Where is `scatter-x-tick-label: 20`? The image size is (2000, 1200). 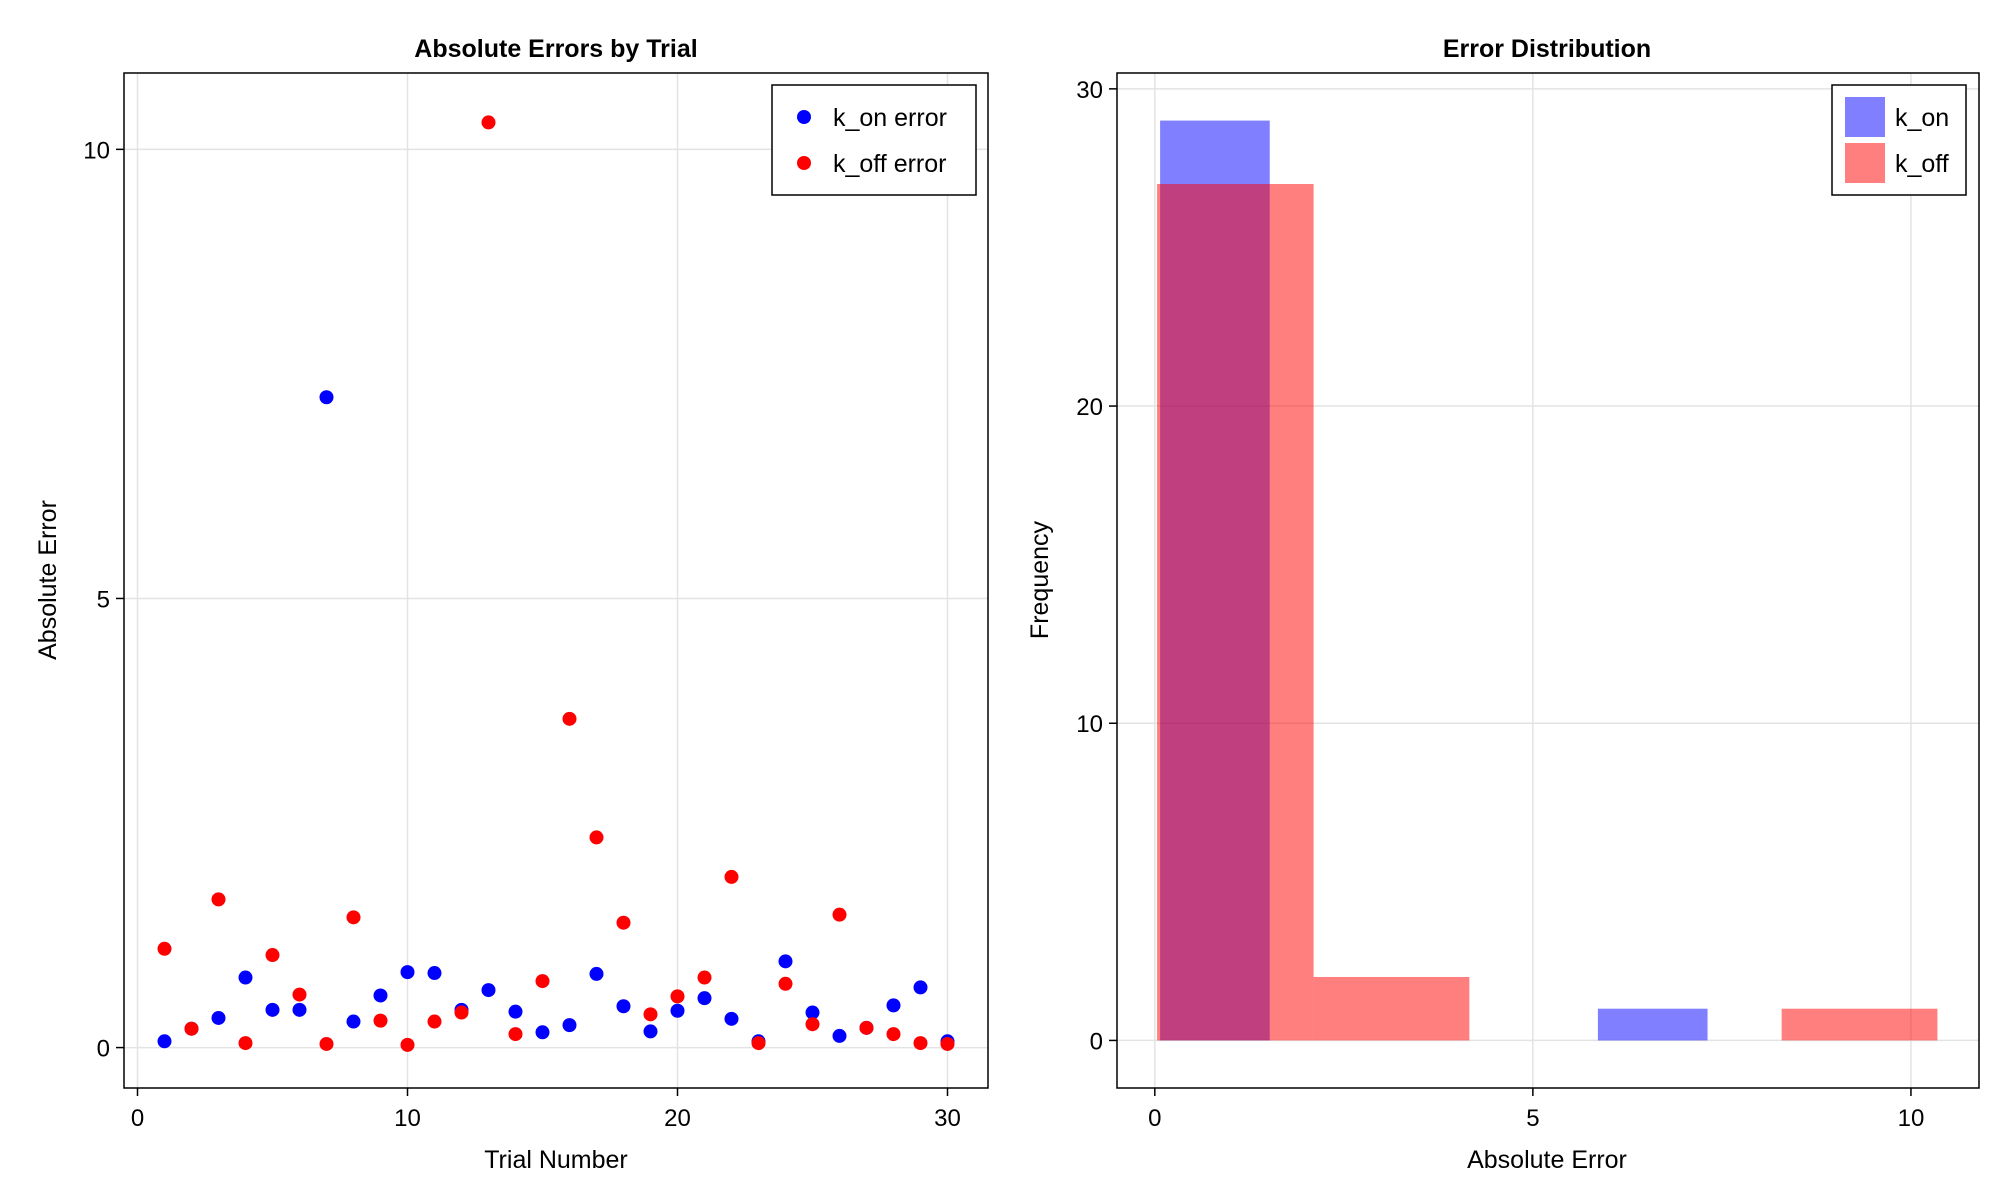
scatter-x-tick-label: 20 is located at coordinates (677, 1118).